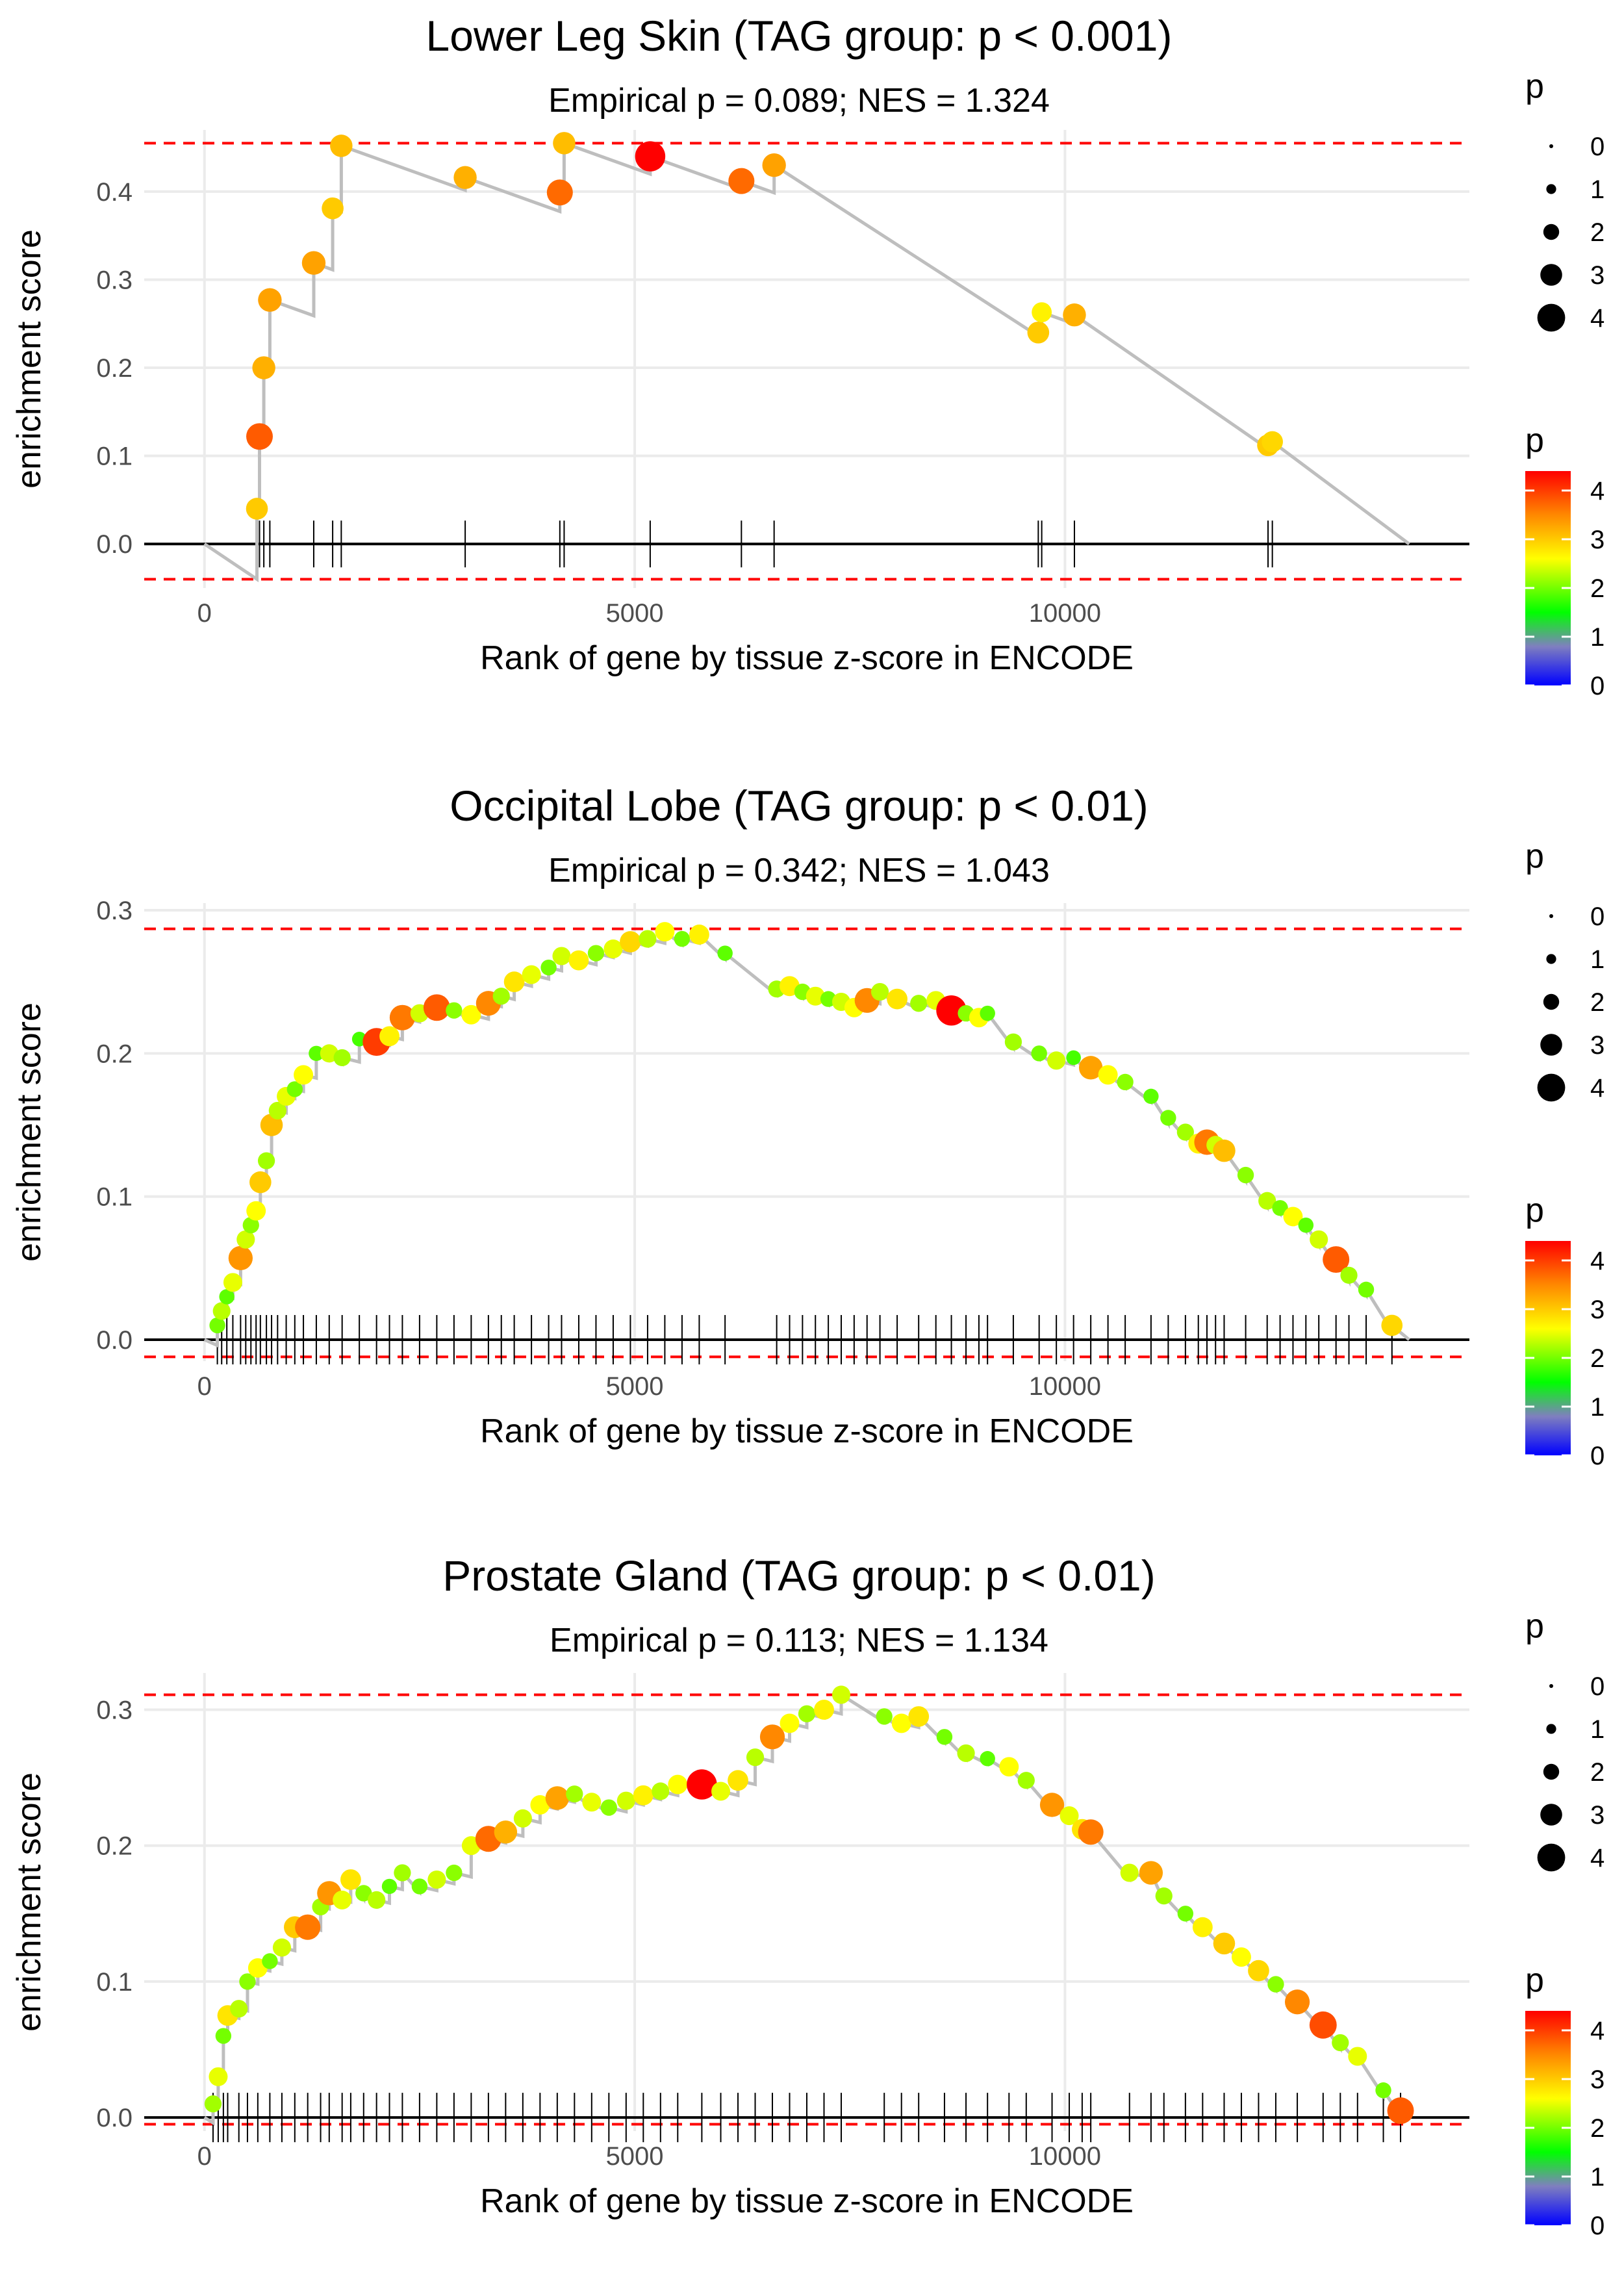 The height and width of the screenshot is (2274, 1624). What do you see at coordinates (204, 1386) in the screenshot?
I see `x-tick-label: 0` at bounding box center [204, 1386].